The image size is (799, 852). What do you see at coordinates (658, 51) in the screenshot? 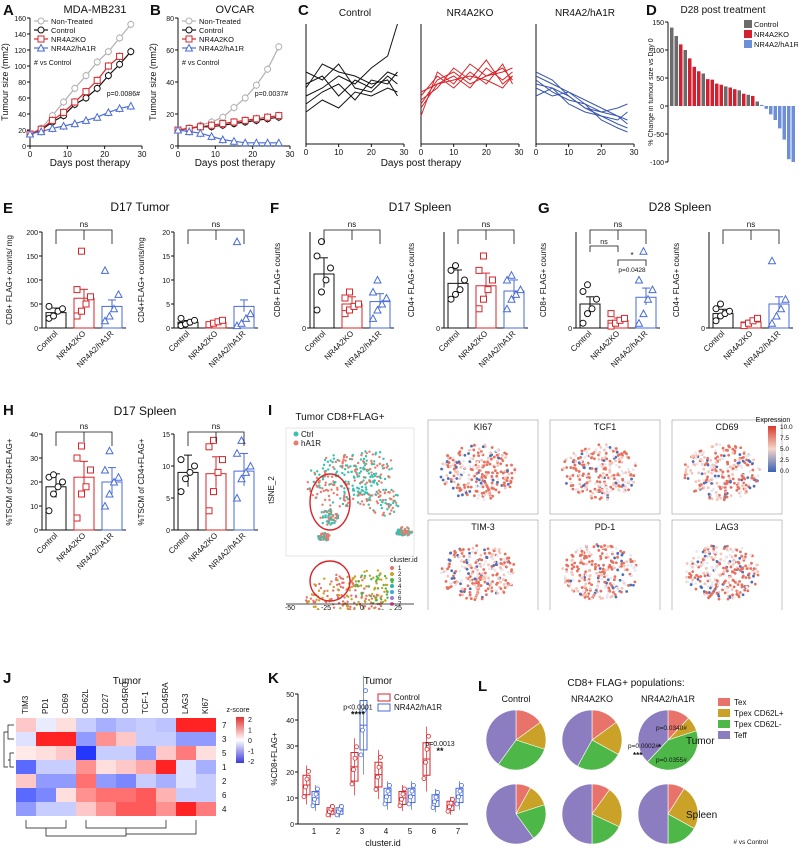
I see `y-tick-label: 100` at bounding box center [658, 51].